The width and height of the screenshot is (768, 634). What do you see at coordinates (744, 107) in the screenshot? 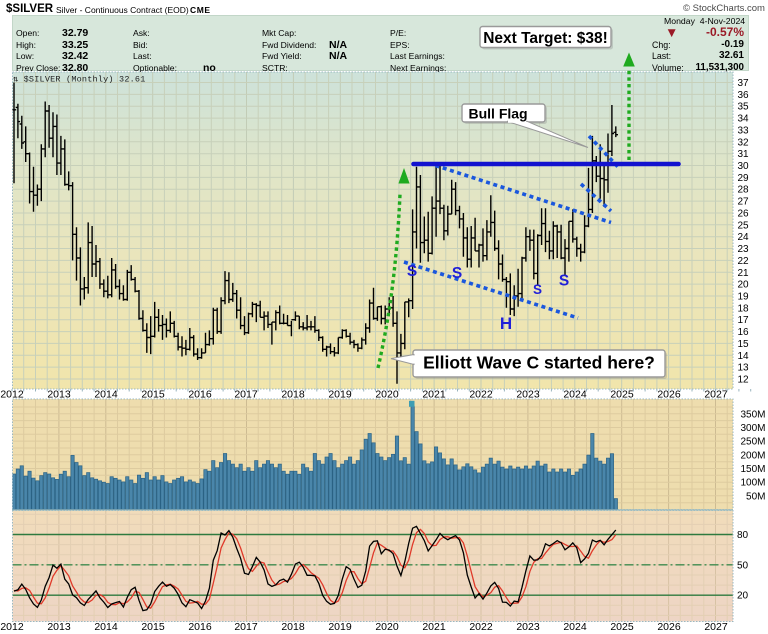
I see `svg-text: 35` at bounding box center [744, 107].